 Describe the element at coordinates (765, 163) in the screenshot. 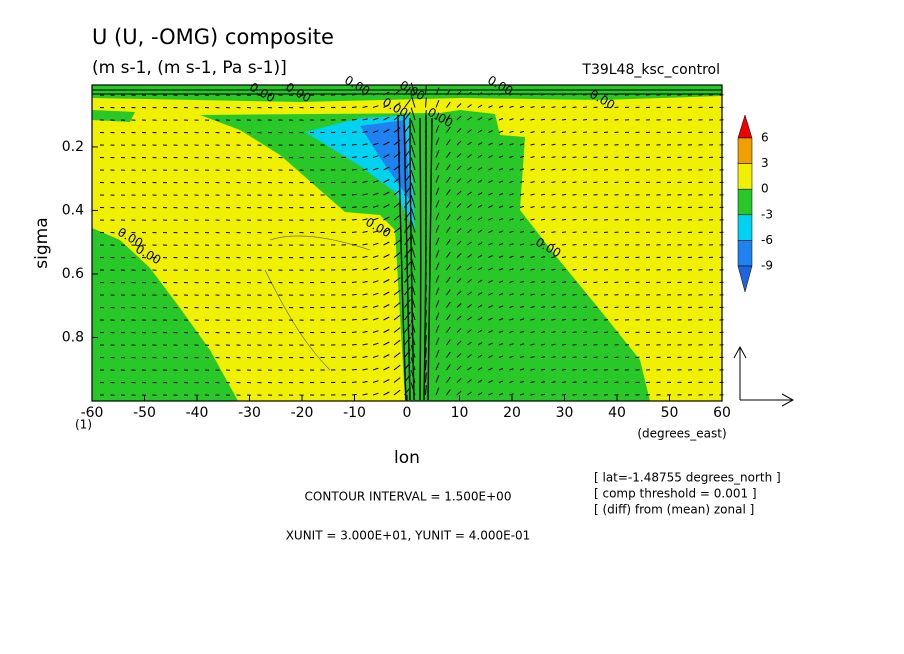

I see `colorbar-label: 3` at that location.